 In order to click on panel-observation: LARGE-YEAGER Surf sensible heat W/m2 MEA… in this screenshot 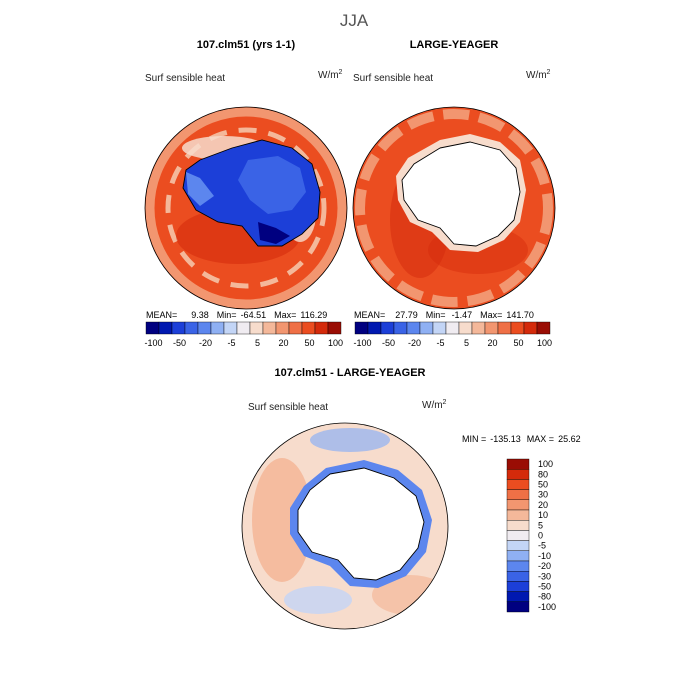, I will do `click(454, 193)`.